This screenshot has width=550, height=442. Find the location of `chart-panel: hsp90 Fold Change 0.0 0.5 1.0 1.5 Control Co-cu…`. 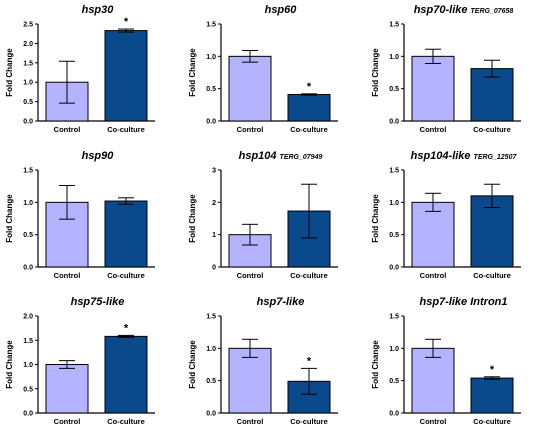

chart-panel: hsp90 Fold Change 0.0 0.5 1.0 1.5 Control Co-cu… is located at coordinates (91, 221).